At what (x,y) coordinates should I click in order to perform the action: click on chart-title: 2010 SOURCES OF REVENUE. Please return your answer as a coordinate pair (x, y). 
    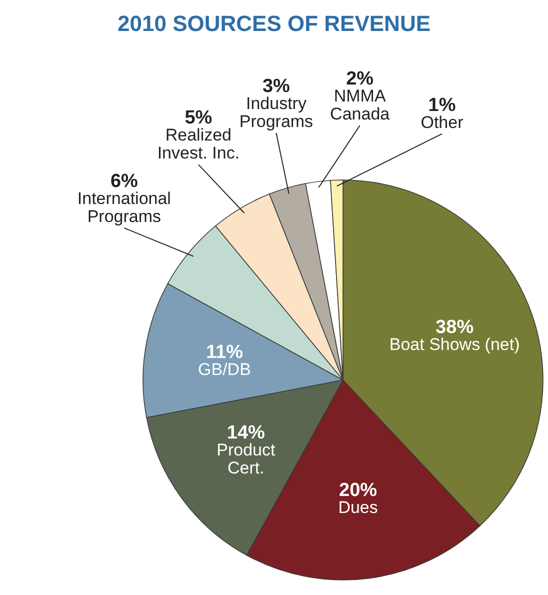
    Looking at the image, I should click on (274, 23).